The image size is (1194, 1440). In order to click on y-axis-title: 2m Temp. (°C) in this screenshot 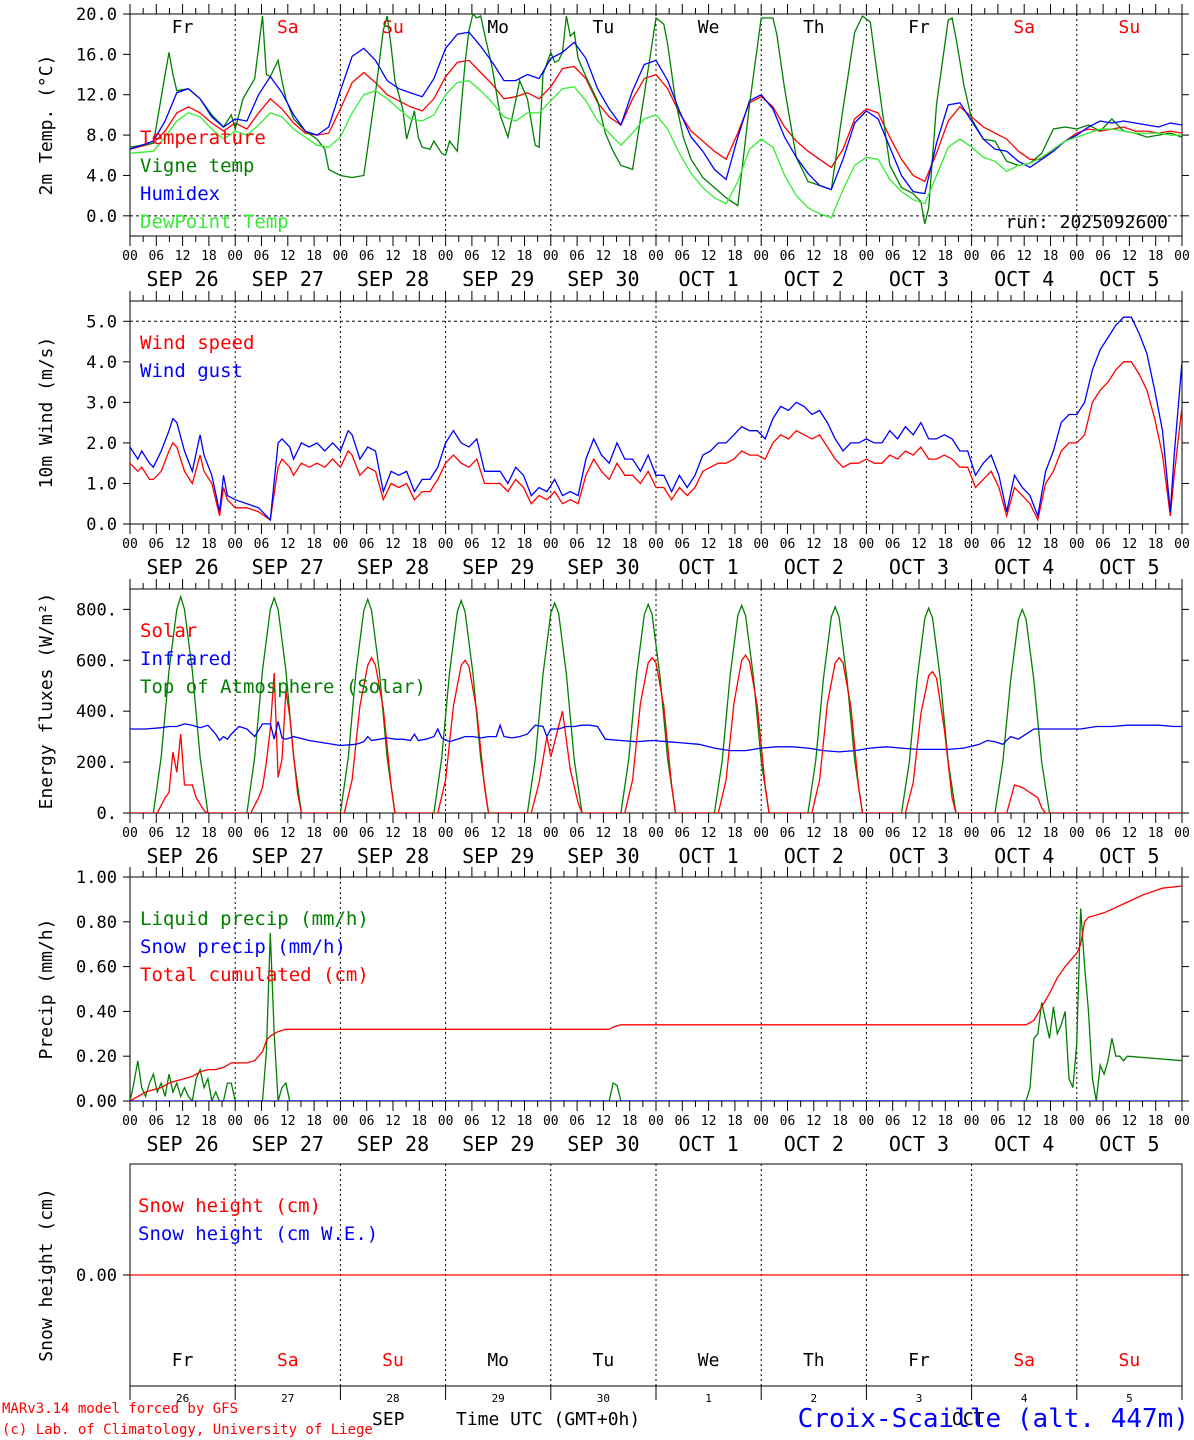, I will do `click(46, 125)`.